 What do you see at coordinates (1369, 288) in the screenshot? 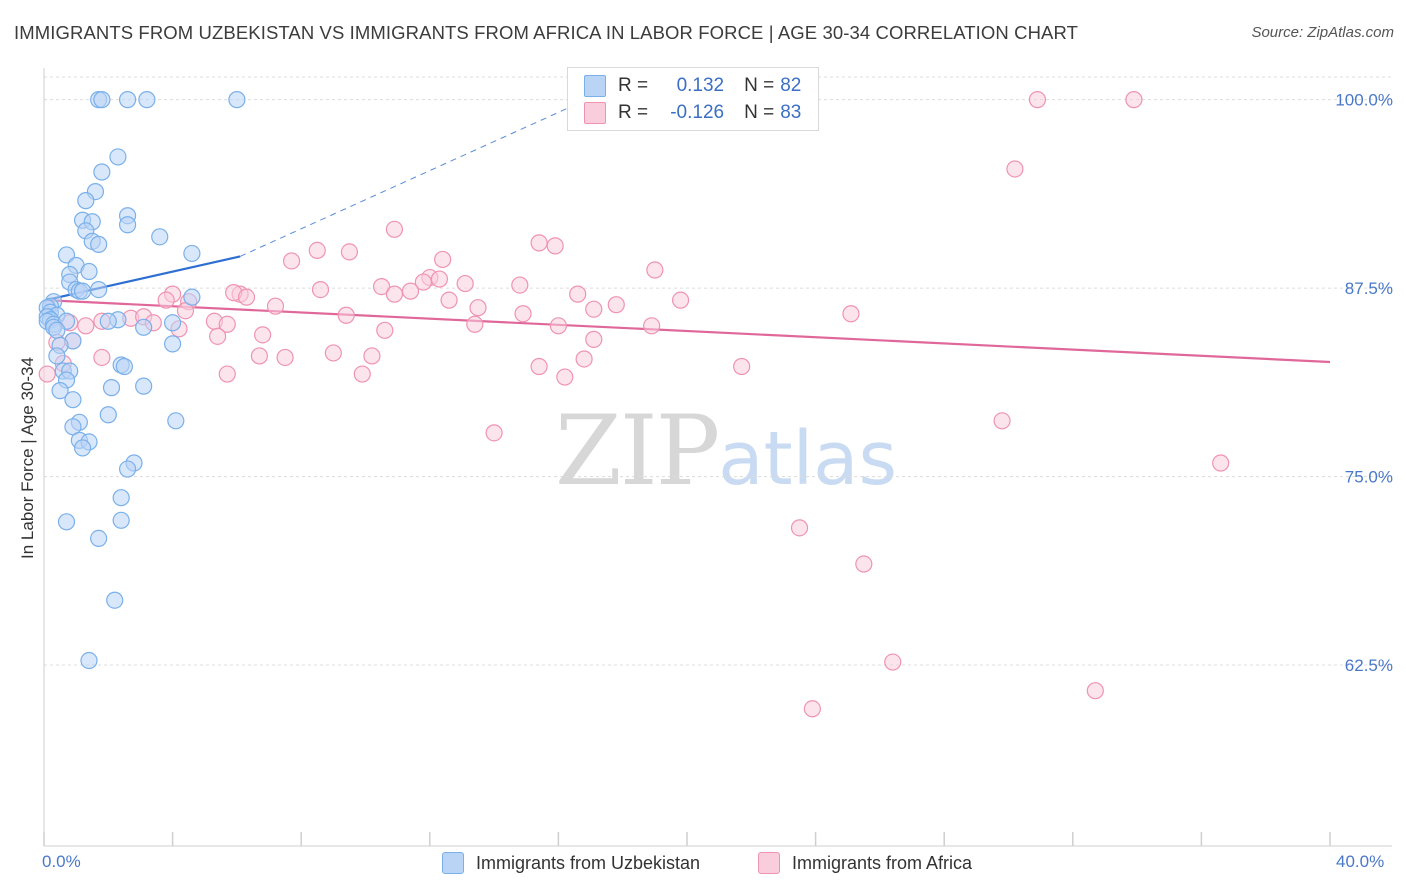
I see `y-tick-label: 87.5%` at bounding box center [1369, 288].